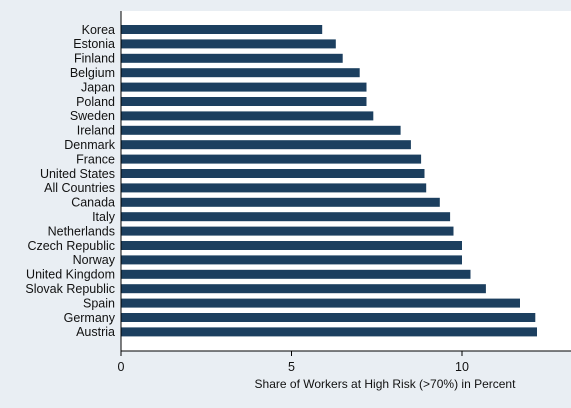  Describe the element at coordinates (89, 145) in the screenshot. I see `category-label-denmark: Denmark` at that location.